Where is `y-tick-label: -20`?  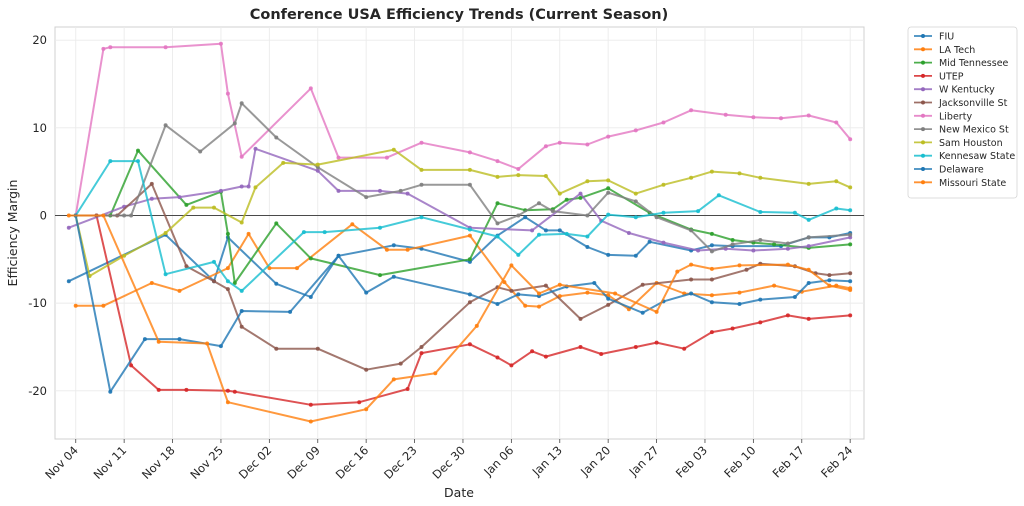
y-tick-label: -20 is located at coordinates (37, 391).